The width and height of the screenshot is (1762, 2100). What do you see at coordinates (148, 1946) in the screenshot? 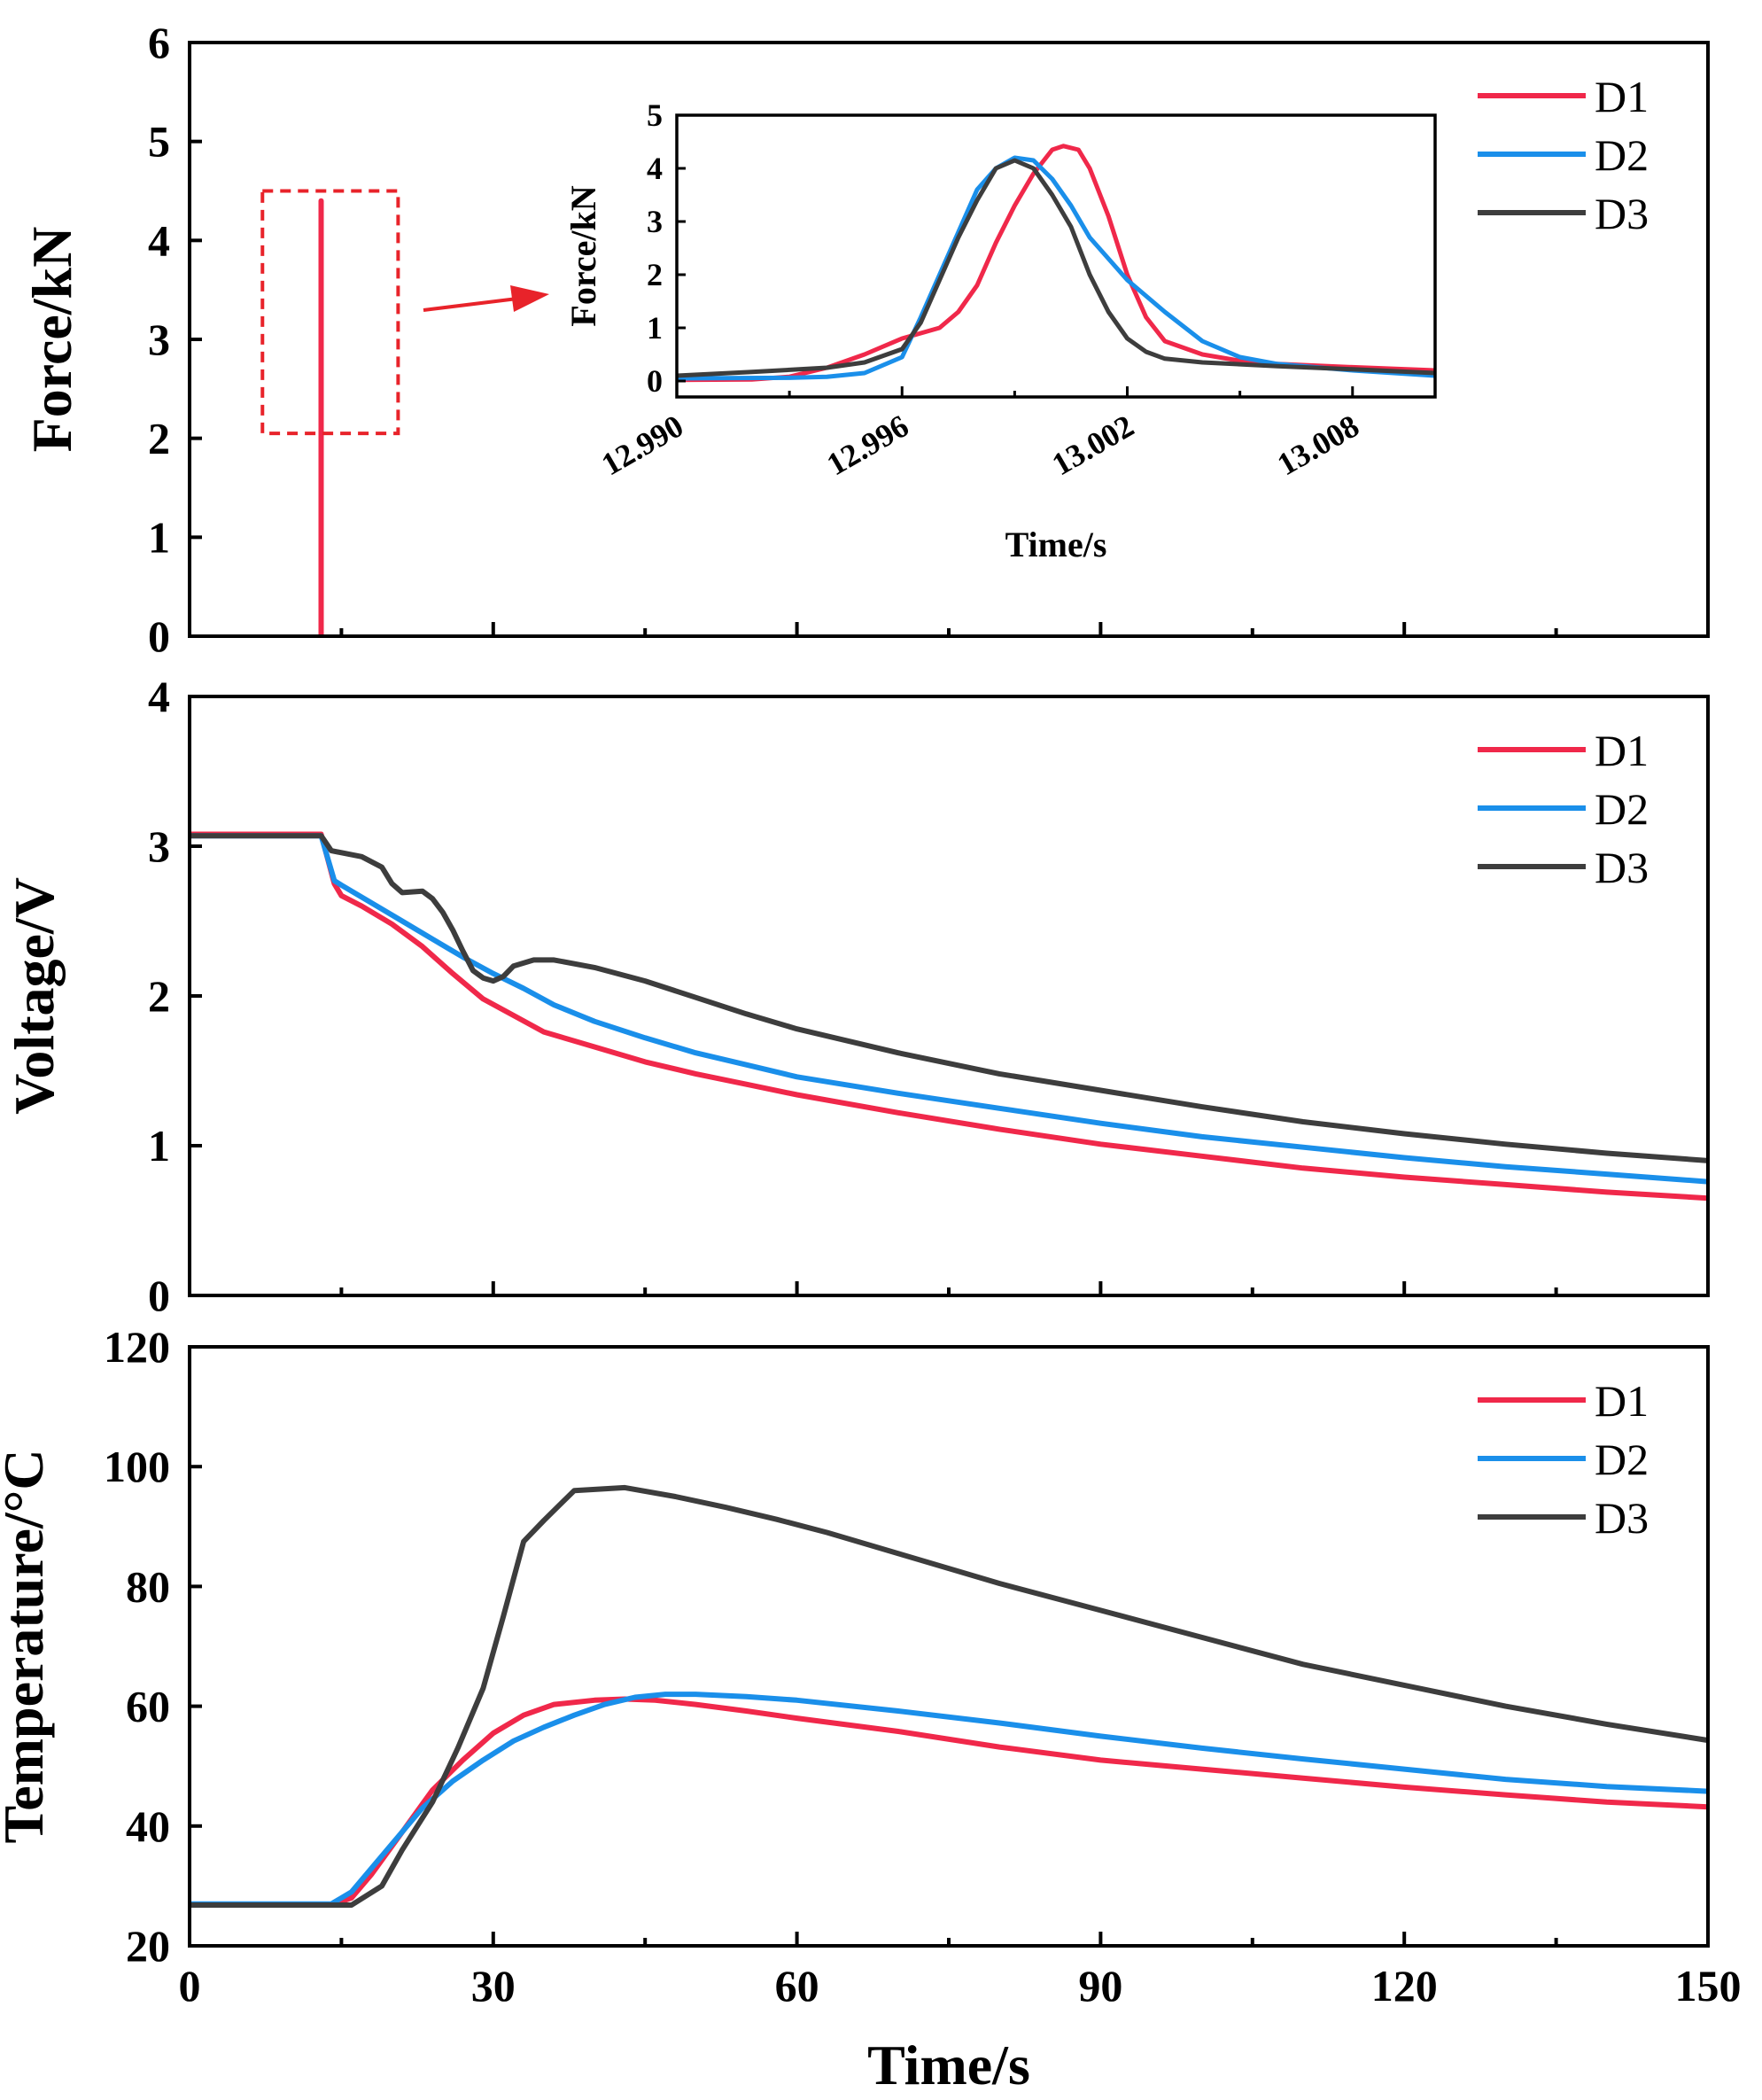
I see `y-tick-label: 20` at bounding box center [148, 1946].